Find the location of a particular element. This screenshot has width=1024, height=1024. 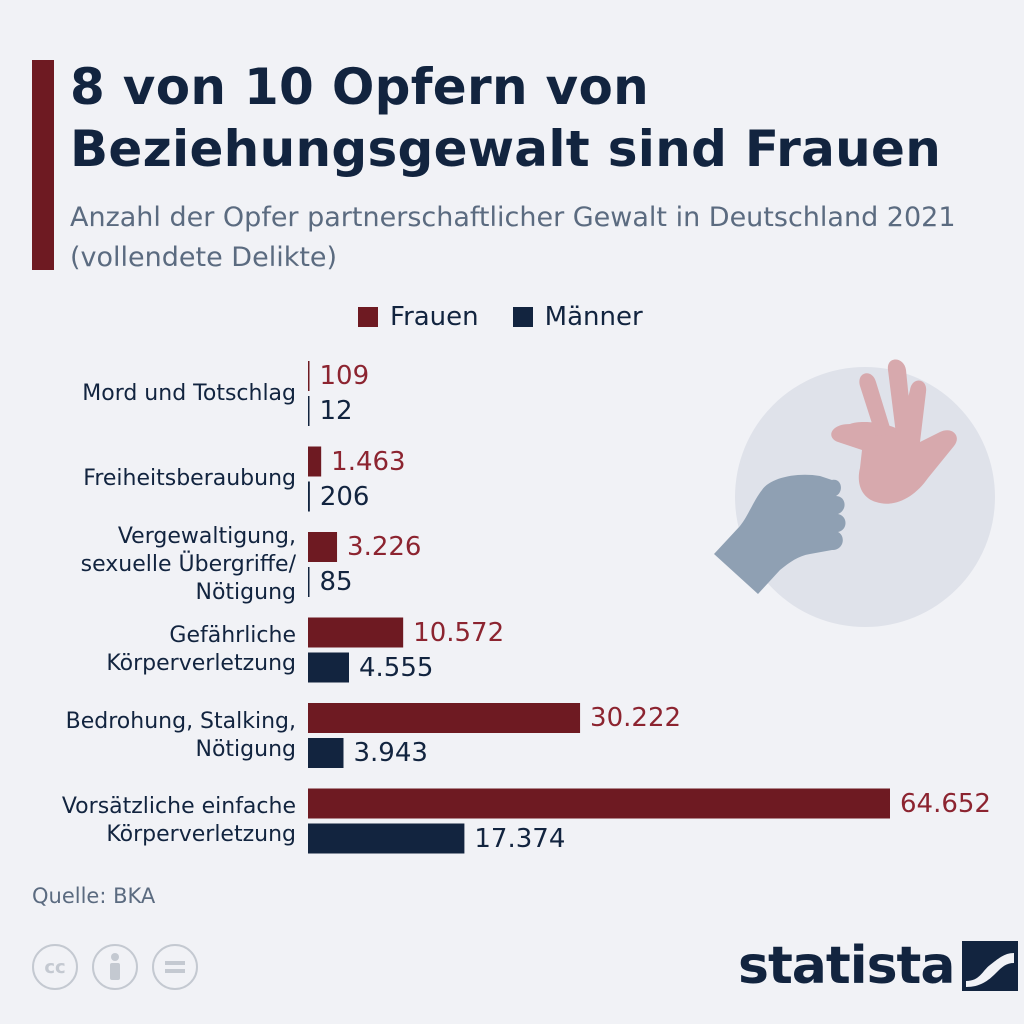

legend-swatch-frauen is located at coordinates (368, 317).